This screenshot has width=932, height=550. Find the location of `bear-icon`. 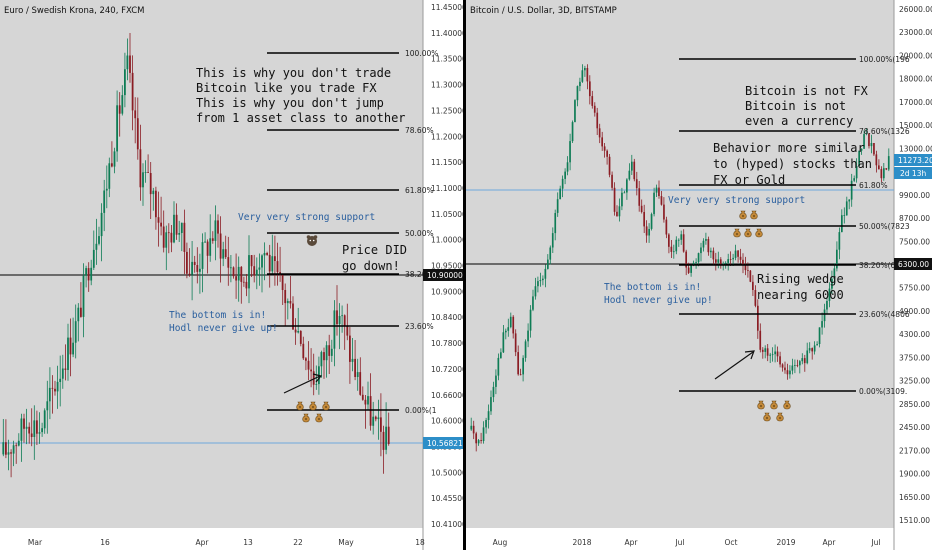

bear-icon is located at coordinates (312, 240).